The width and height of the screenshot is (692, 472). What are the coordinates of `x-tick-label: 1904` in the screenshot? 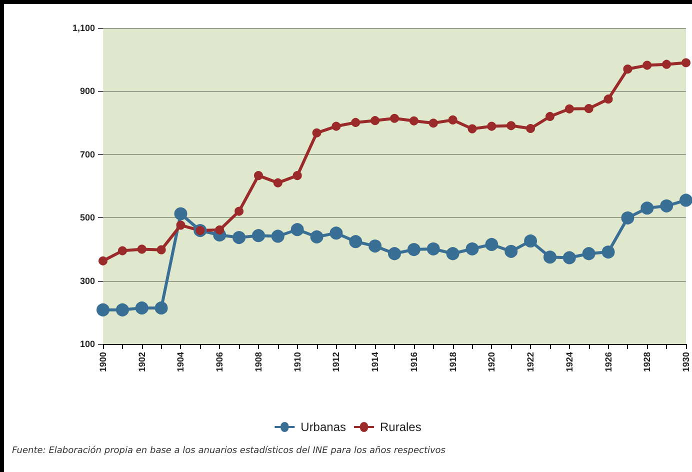 It's located at (181, 362).